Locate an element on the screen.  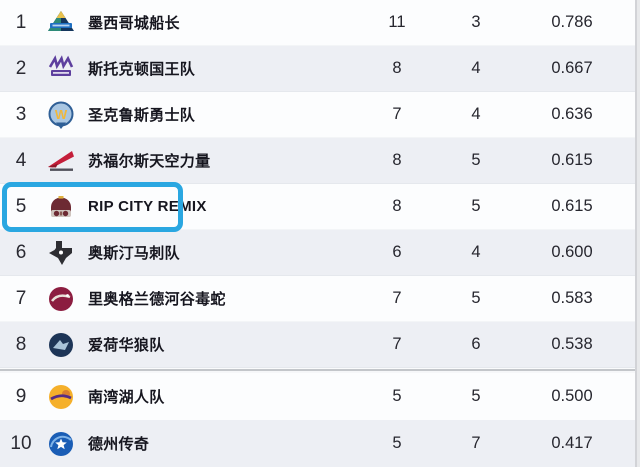
table-row: 7 里奥格兰德河谷毒蛇 7 5 0.583 is located at coordinates (318, 299).